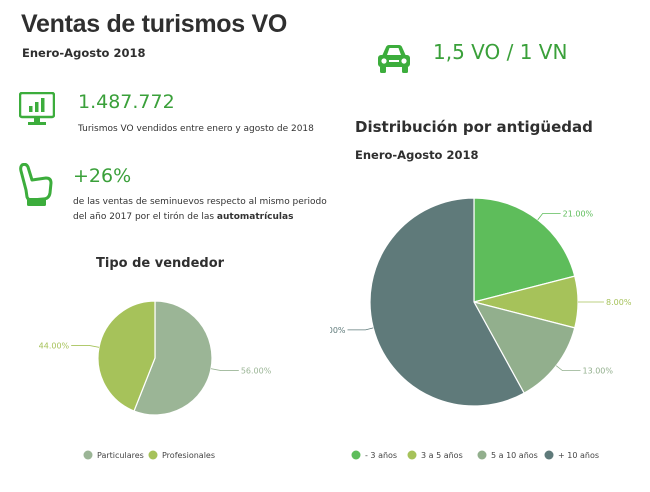 Image resolution: width=650 pixels, height=492 pixels. I want to click on pie-label-0: 56.00%, so click(256, 371).